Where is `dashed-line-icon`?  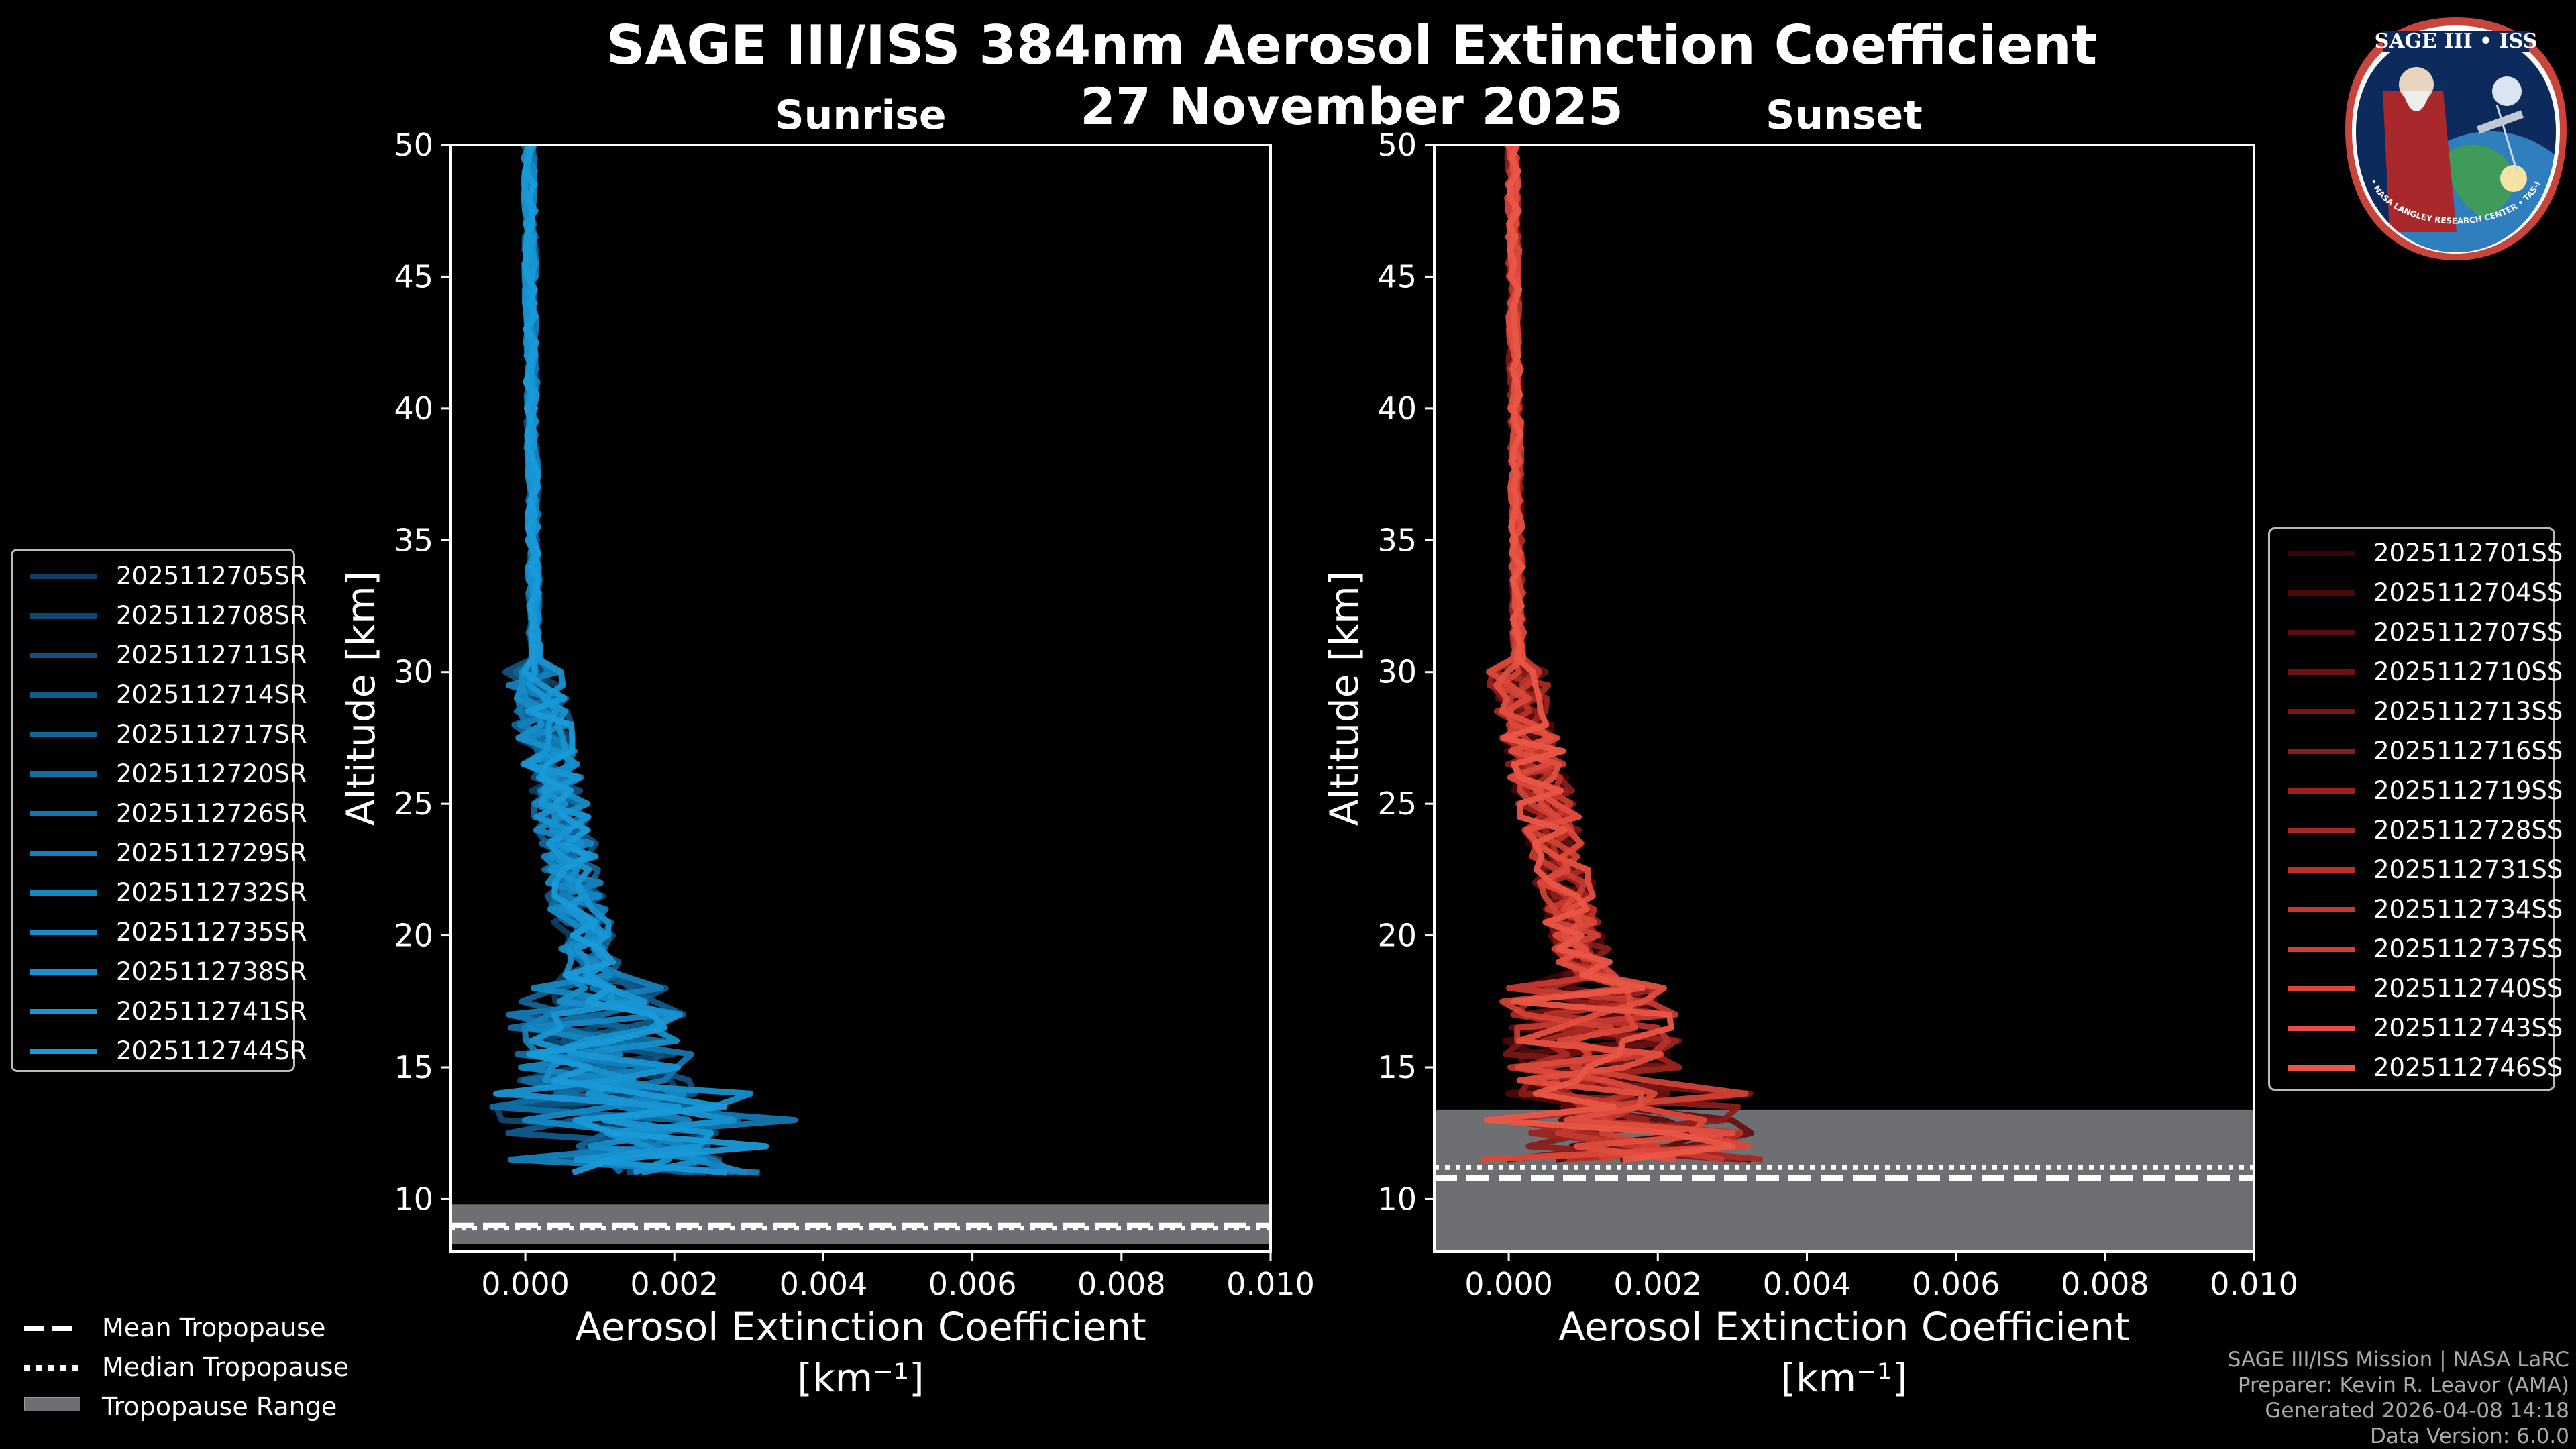
dashed-line-icon is located at coordinates (52, 1328).